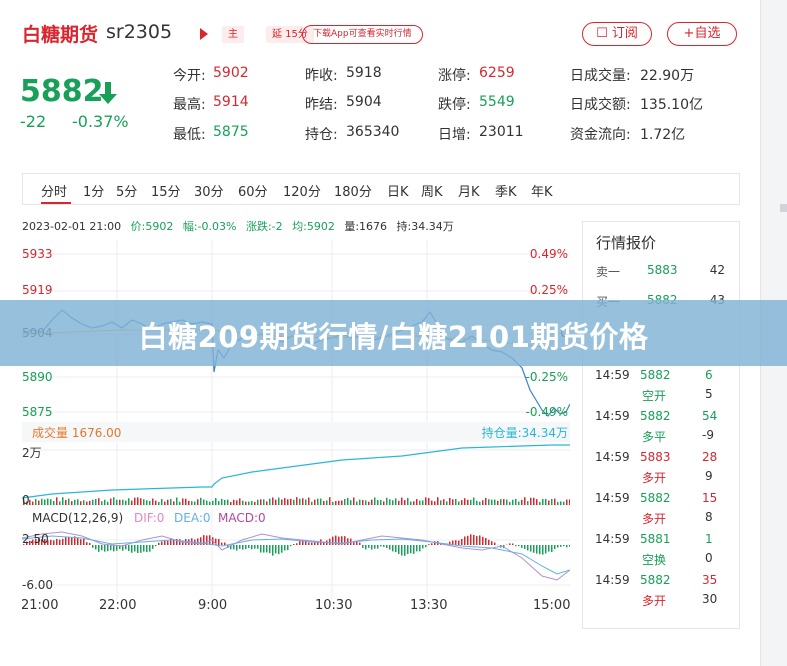 The width and height of the screenshot is (787, 666). What do you see at coordinates (398, 192) in the screenshot?
I see `tab-daily: 日K` at bounding box center [398, 192].